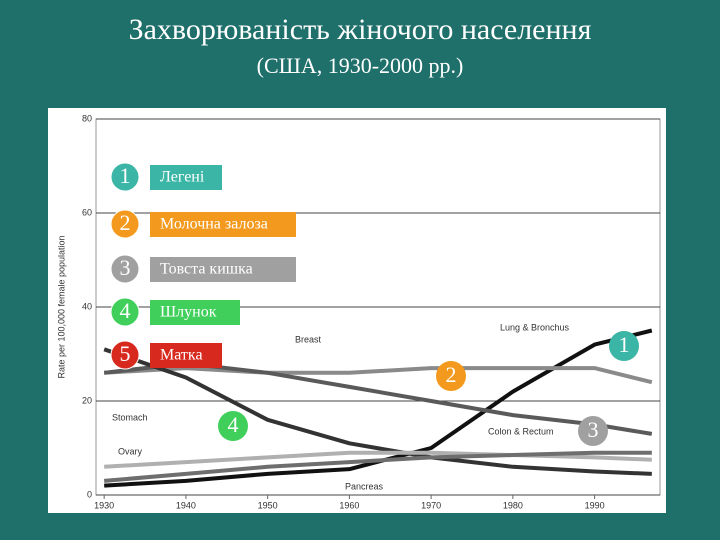 This screenshot has height=540, width=720. What do you see at coordinates (360, 65) in the screenshot?
I see `slide-subtitle: (США, 1930-2000 рр.)` at bounding box center [360, 65].